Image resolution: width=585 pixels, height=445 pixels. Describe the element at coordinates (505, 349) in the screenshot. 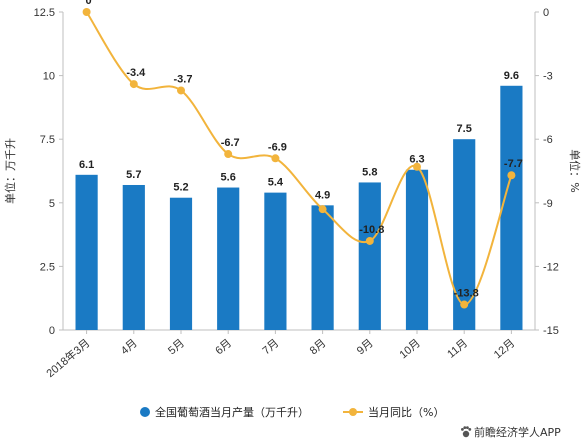

I see `x-tick-label: 12月` at that location.